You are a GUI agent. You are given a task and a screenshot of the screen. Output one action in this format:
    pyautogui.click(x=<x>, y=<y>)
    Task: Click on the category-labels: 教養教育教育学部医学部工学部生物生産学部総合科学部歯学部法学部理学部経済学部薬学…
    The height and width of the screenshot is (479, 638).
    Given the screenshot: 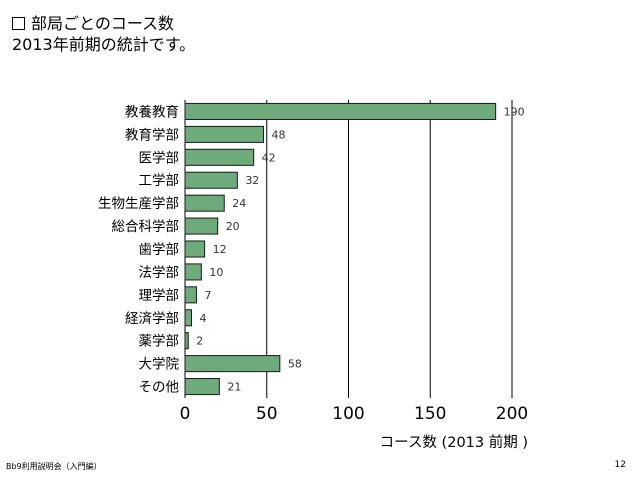 What is the action you would take?
    pyautogui.click(x=138, y=249)
    